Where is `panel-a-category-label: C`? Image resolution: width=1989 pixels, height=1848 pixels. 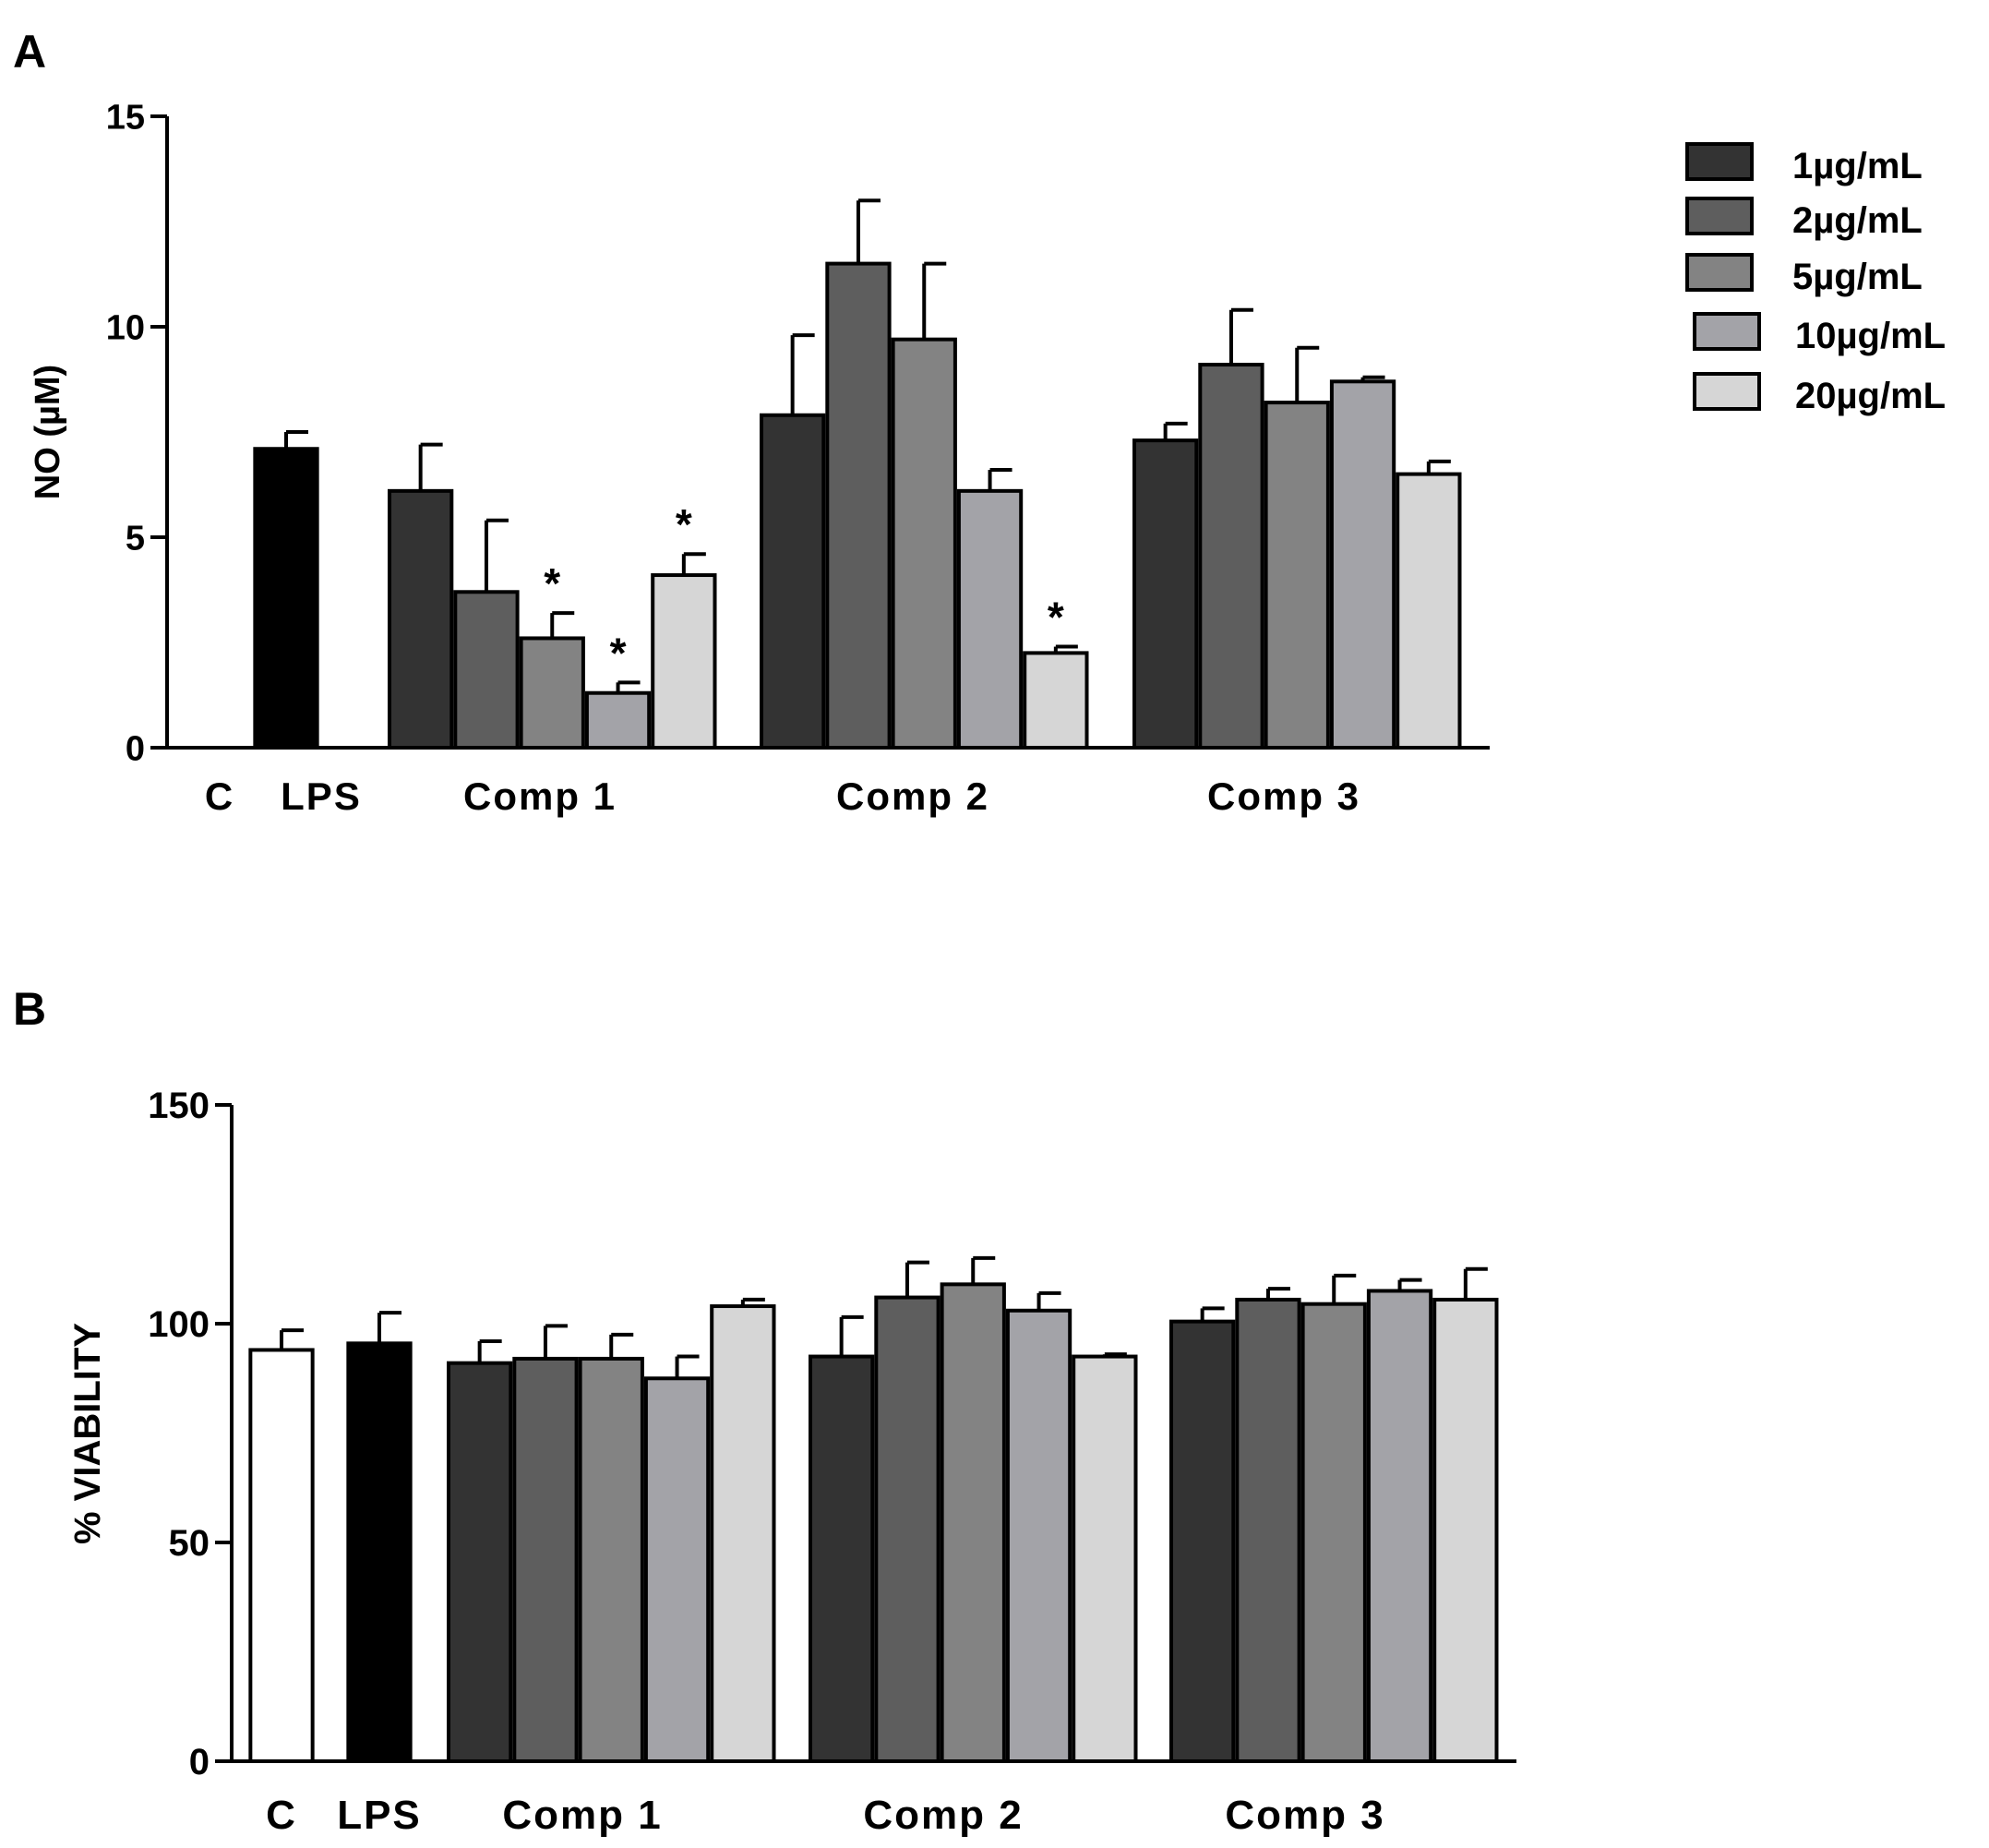 panel-a-category-label: C is located at coordinates (219, 796).